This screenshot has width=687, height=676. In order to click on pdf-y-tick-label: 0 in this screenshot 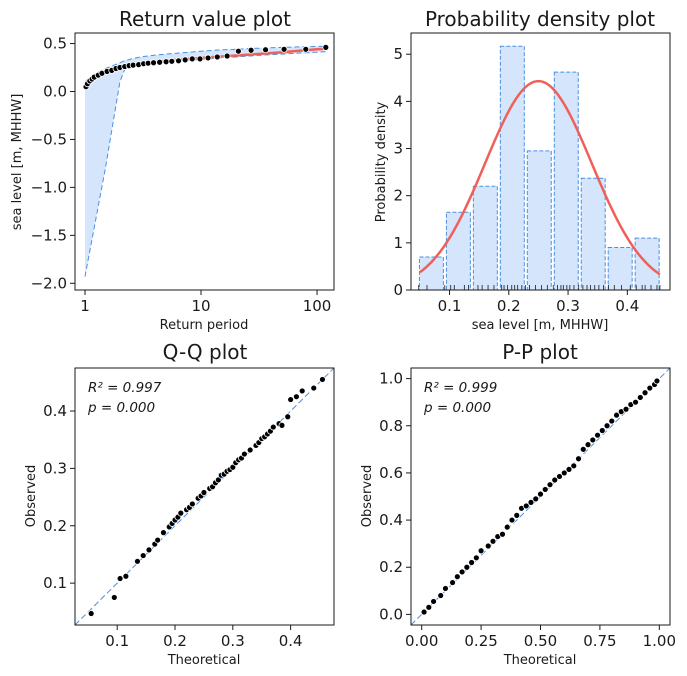, I will do `click(398, 290)`.